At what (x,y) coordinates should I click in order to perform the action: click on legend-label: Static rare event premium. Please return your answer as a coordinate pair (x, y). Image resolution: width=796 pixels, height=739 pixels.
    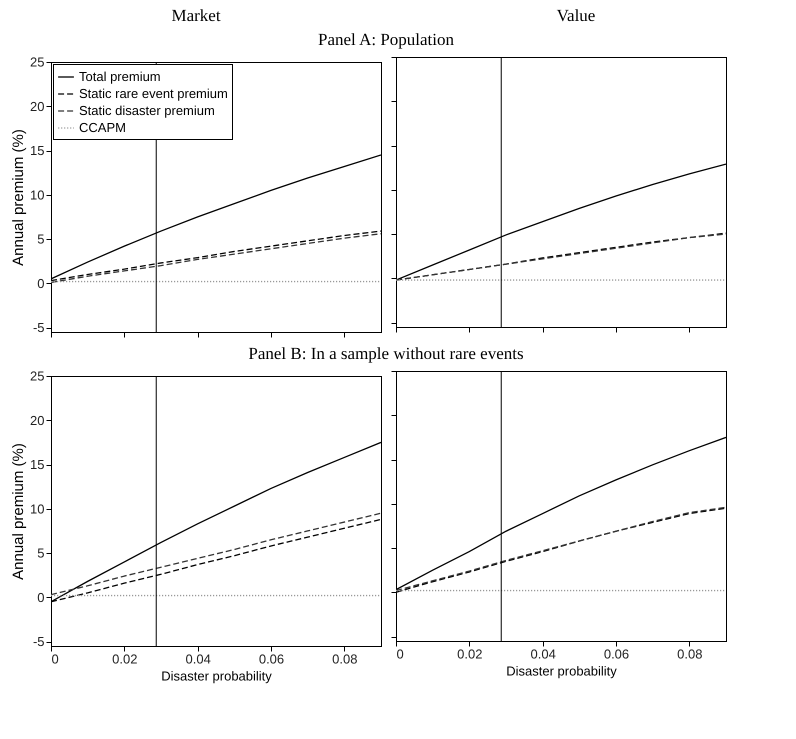
    Looking at the image, I should click on (153, 93).